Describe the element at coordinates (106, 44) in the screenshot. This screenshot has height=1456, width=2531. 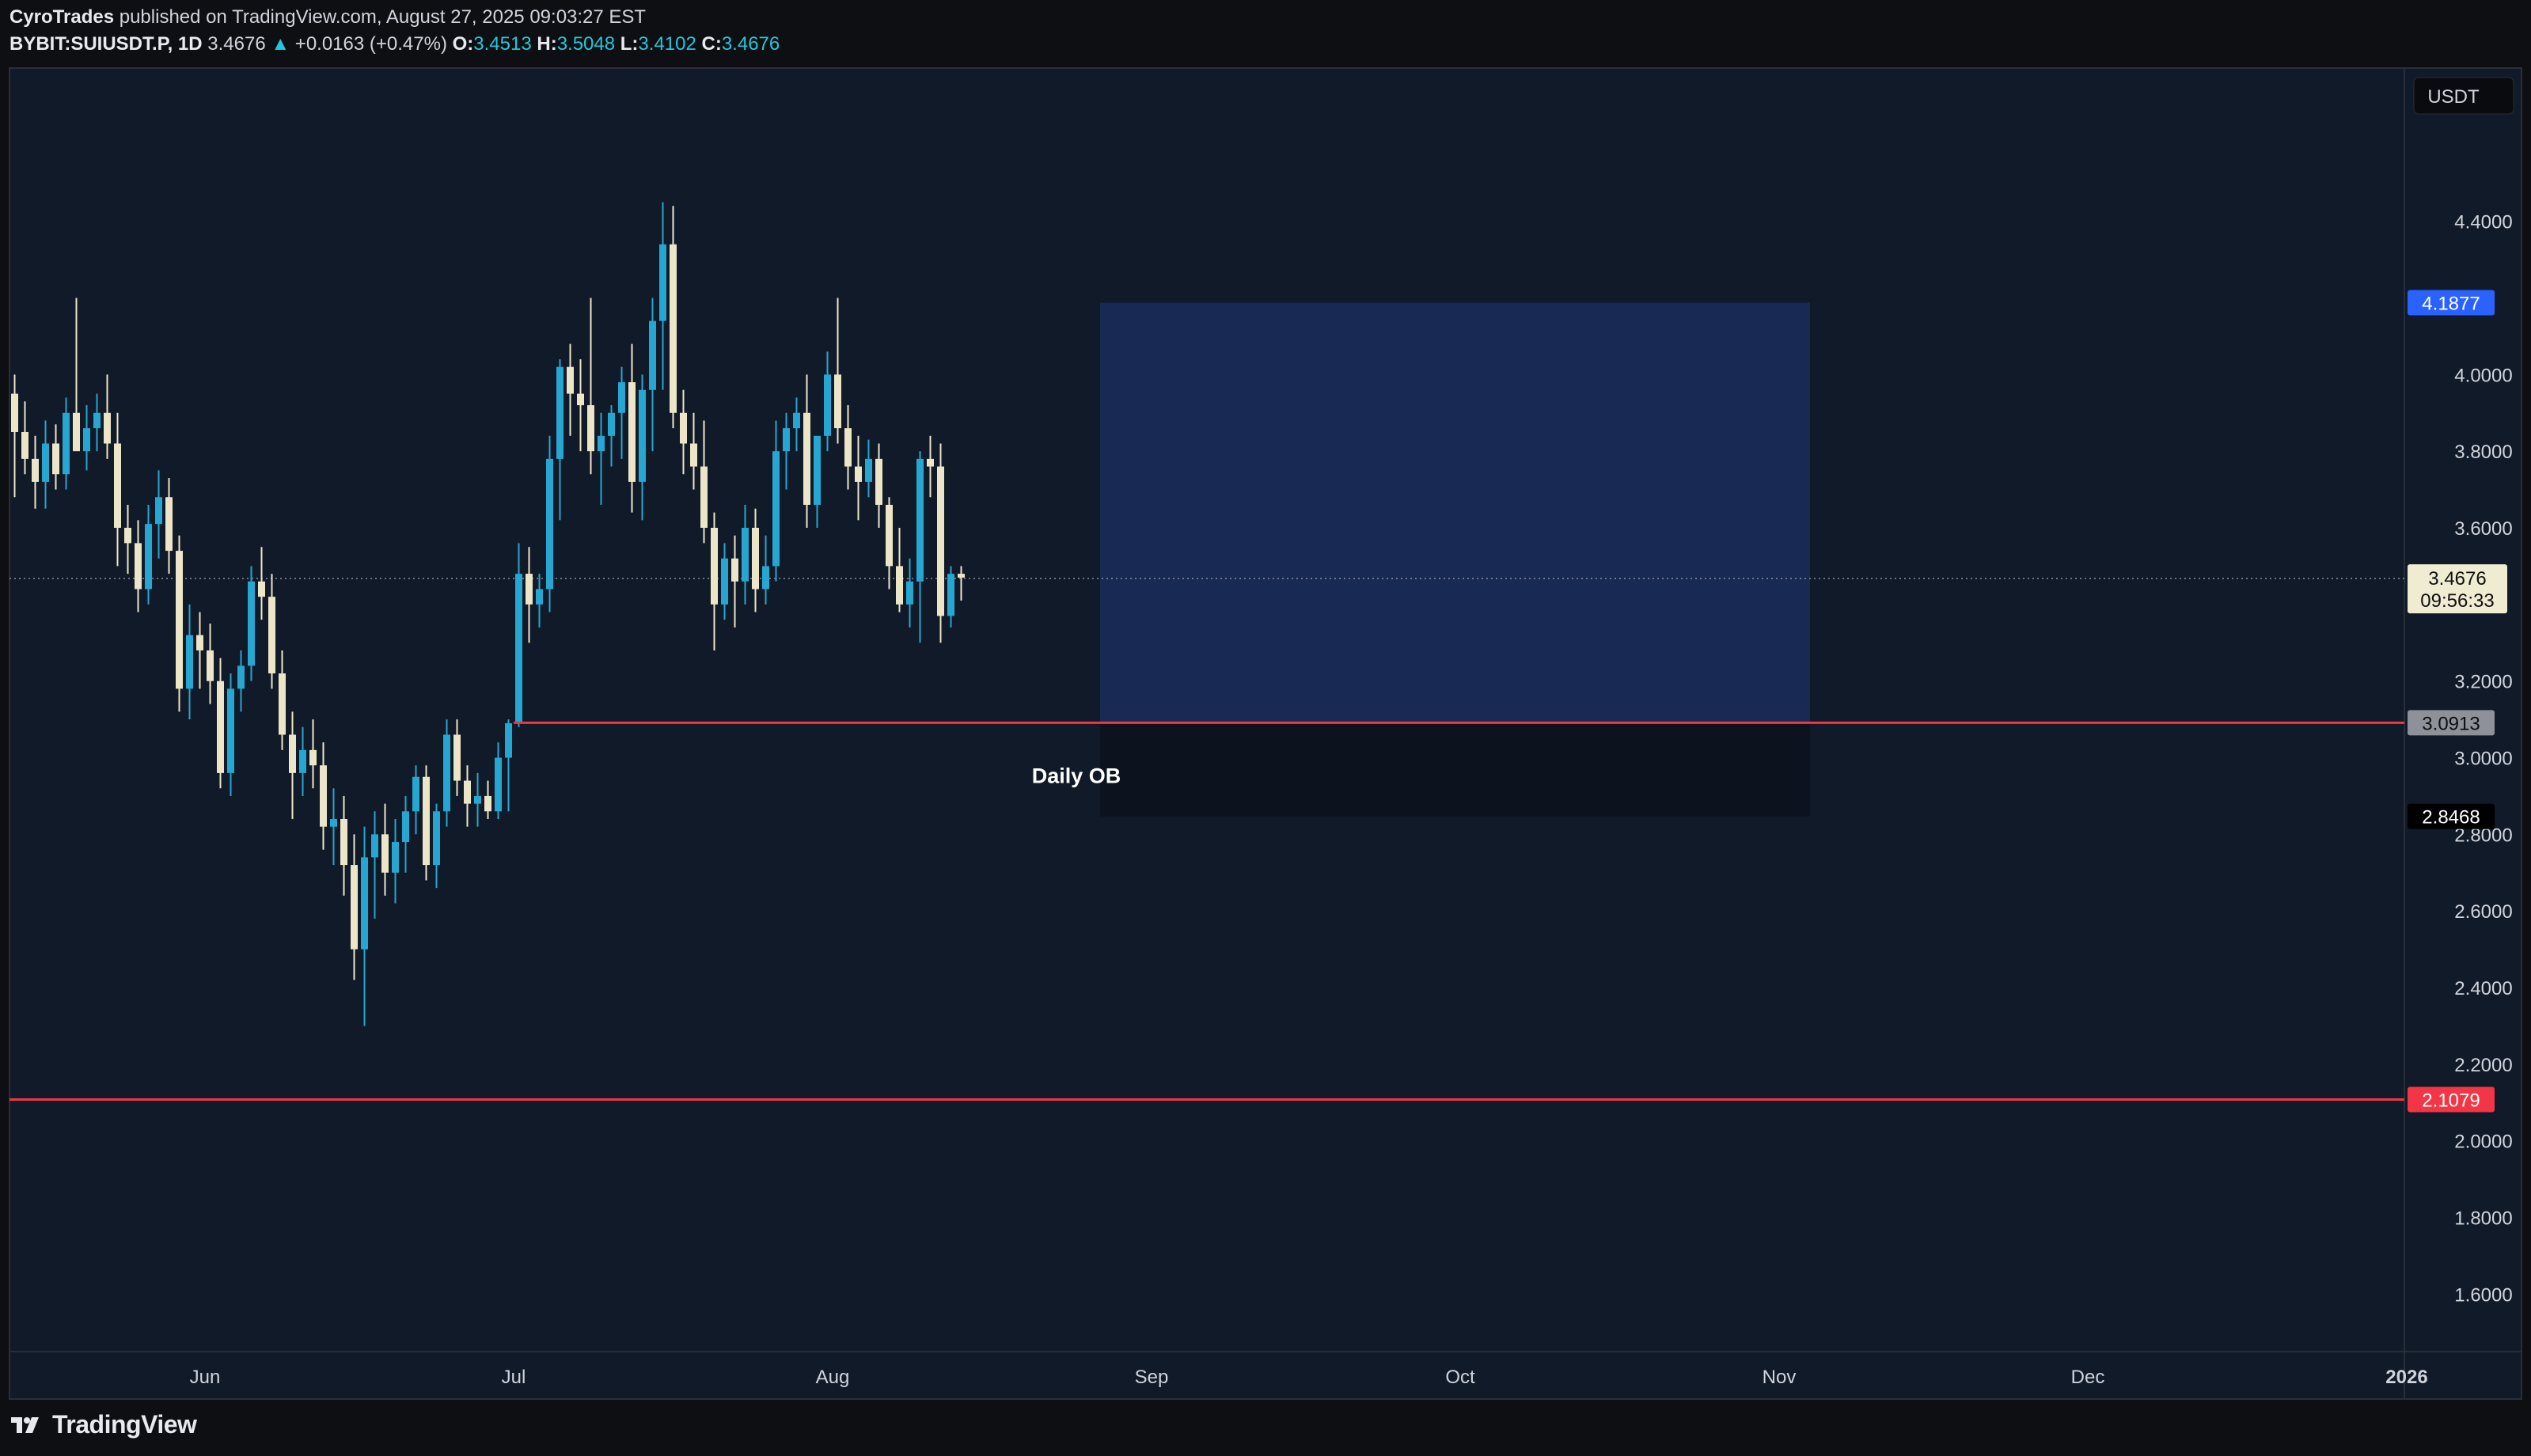
I see `symbol-label: BYBIT:SUIUSDT.P, 1D` at that location.